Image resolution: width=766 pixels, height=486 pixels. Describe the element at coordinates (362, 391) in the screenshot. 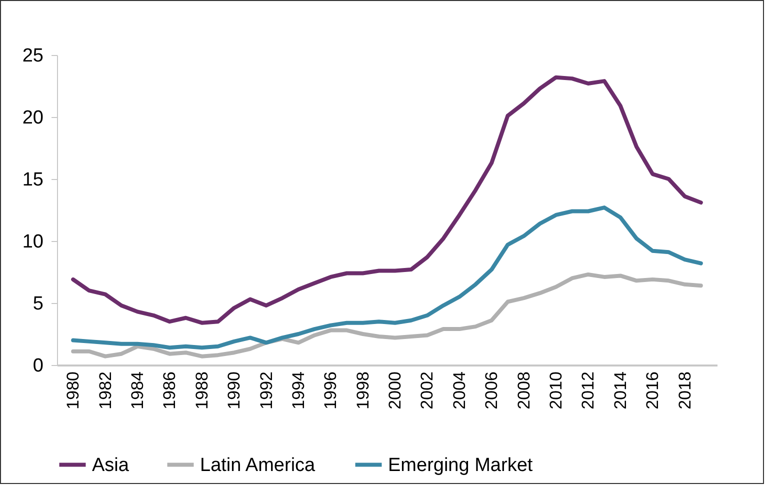

I see `x-tick-label: 1998` at that location.